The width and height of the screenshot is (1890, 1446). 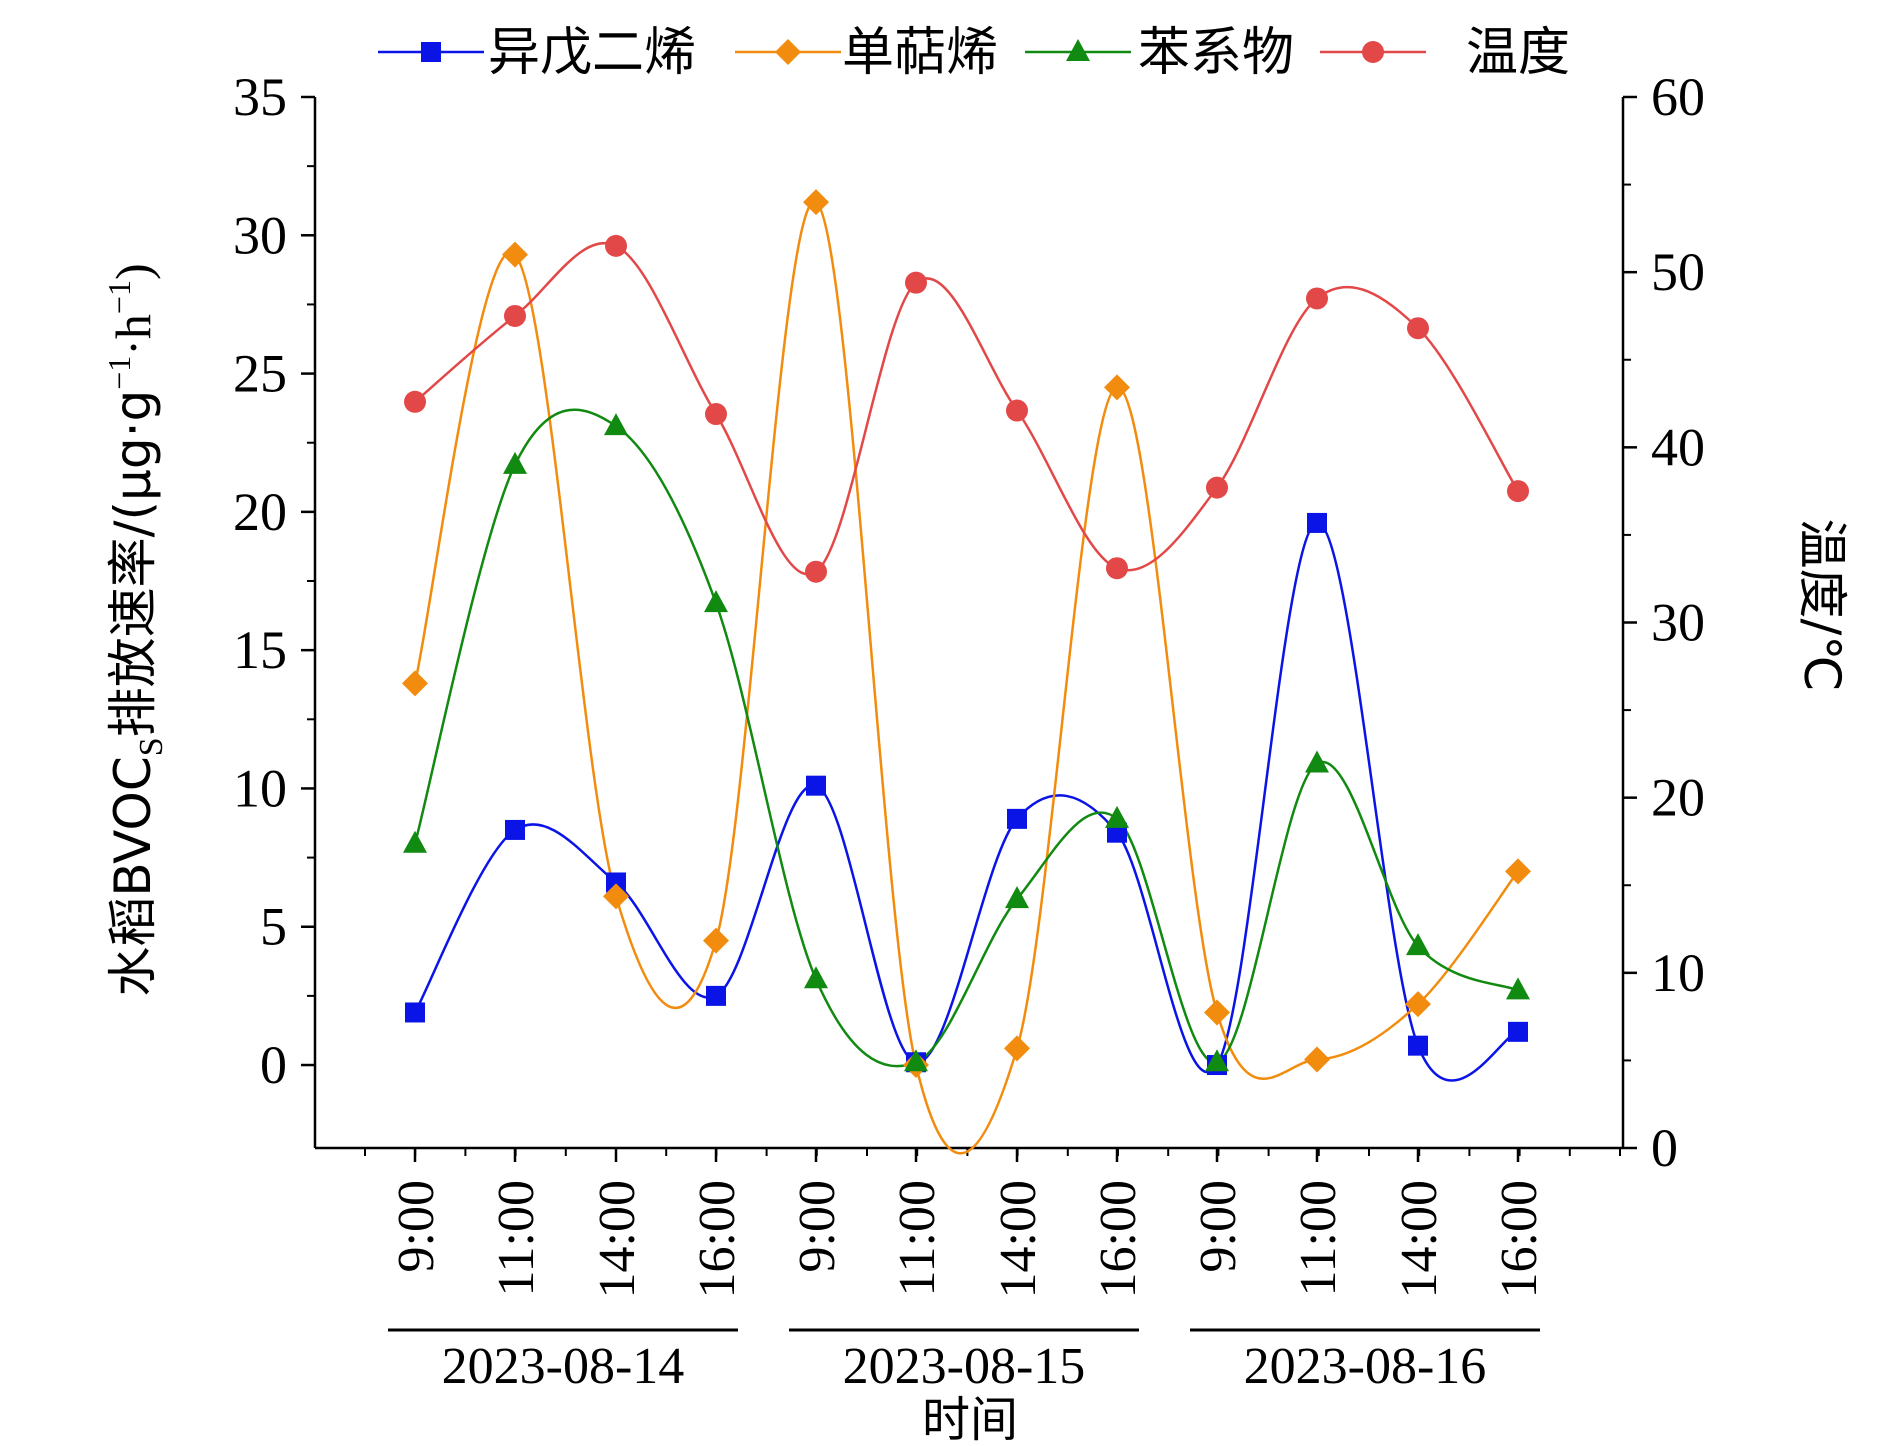 I want to click on y-left-tick-label: 35, so click(x=260, y=97).